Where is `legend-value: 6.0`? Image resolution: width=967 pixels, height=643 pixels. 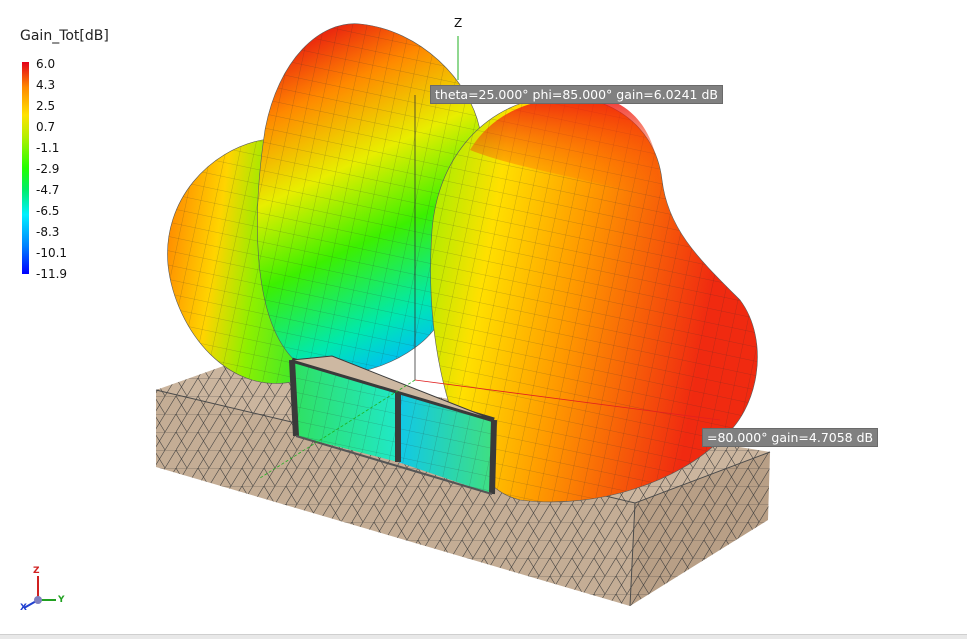
legend-value: 6.0 is located at coordinates (46, 64).